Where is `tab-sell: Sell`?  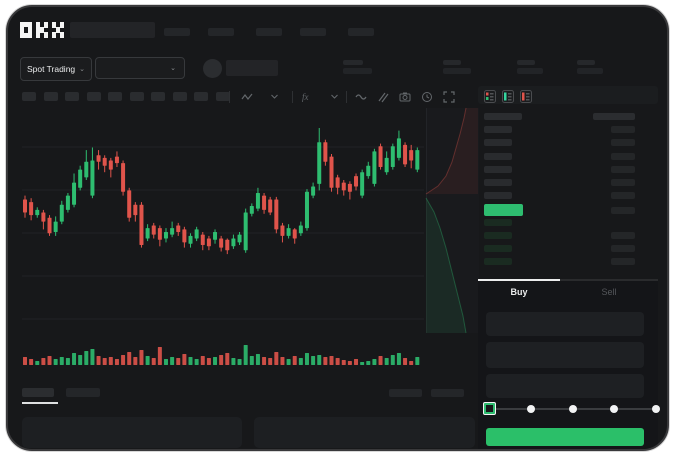
tab-sell: Sell is located at coordinates (609, 292).